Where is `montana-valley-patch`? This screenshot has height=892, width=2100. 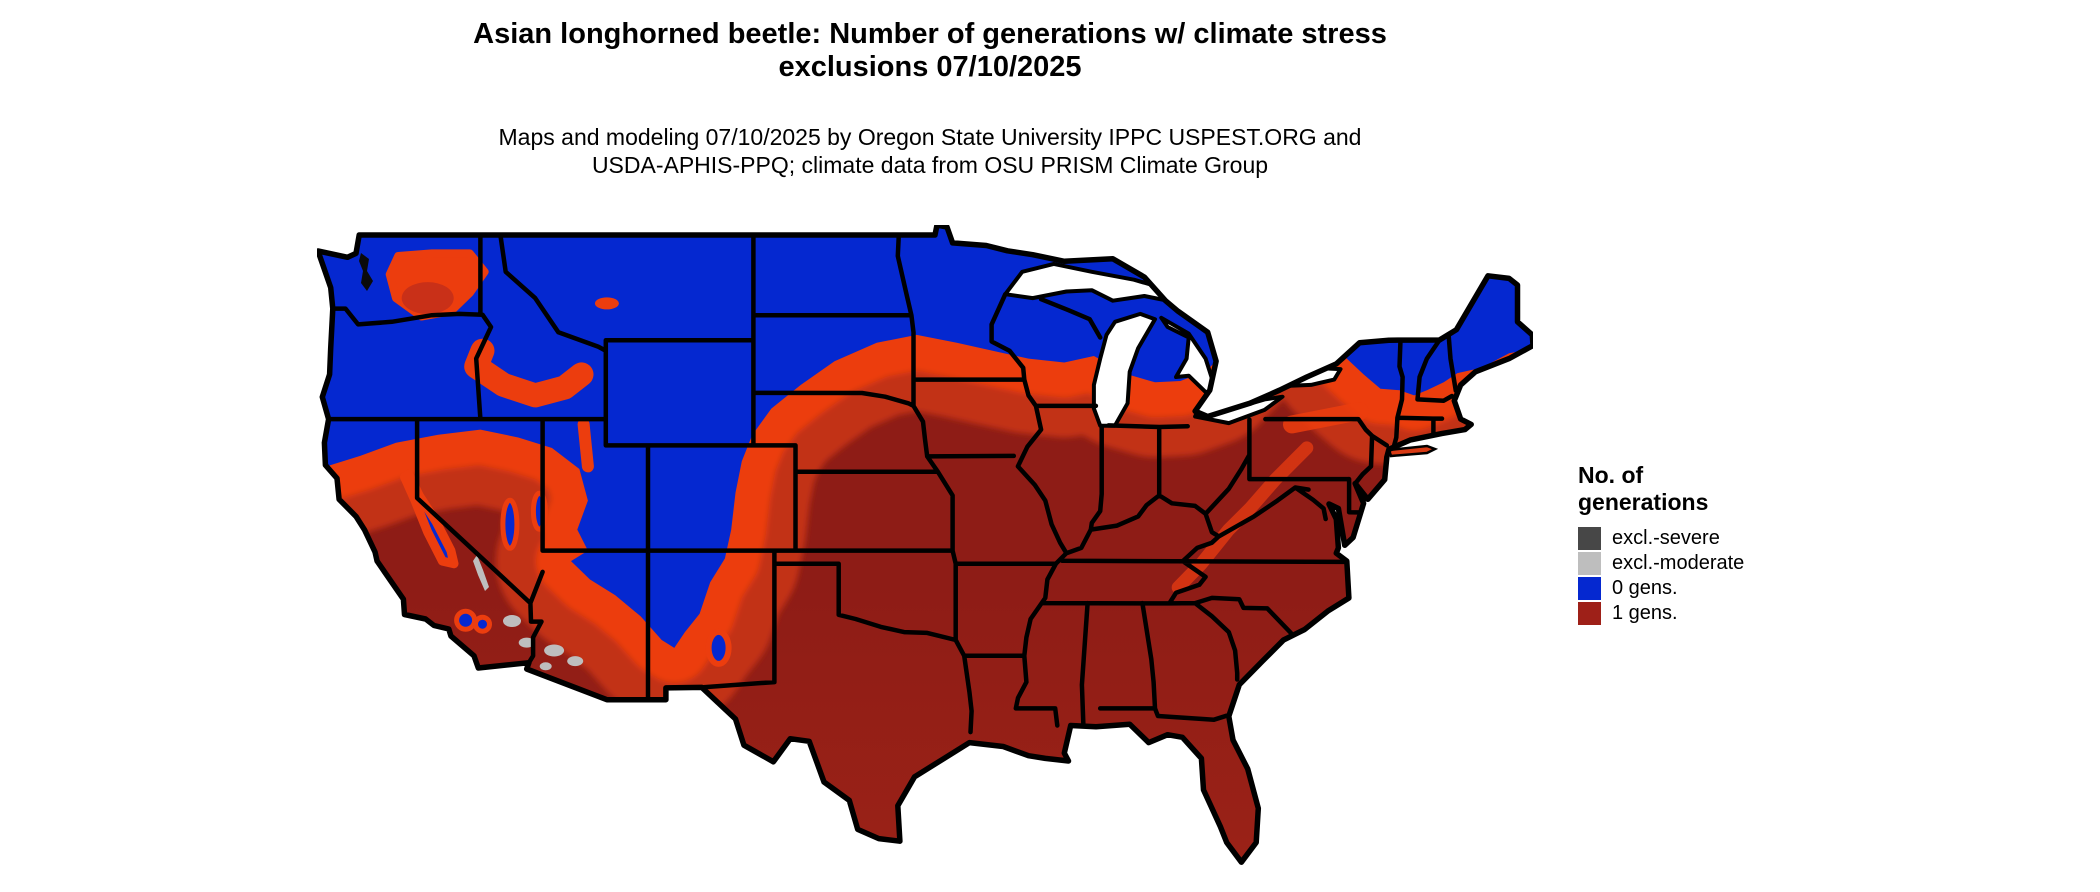
montana-valley-patch is located at coordinates (606, 303).